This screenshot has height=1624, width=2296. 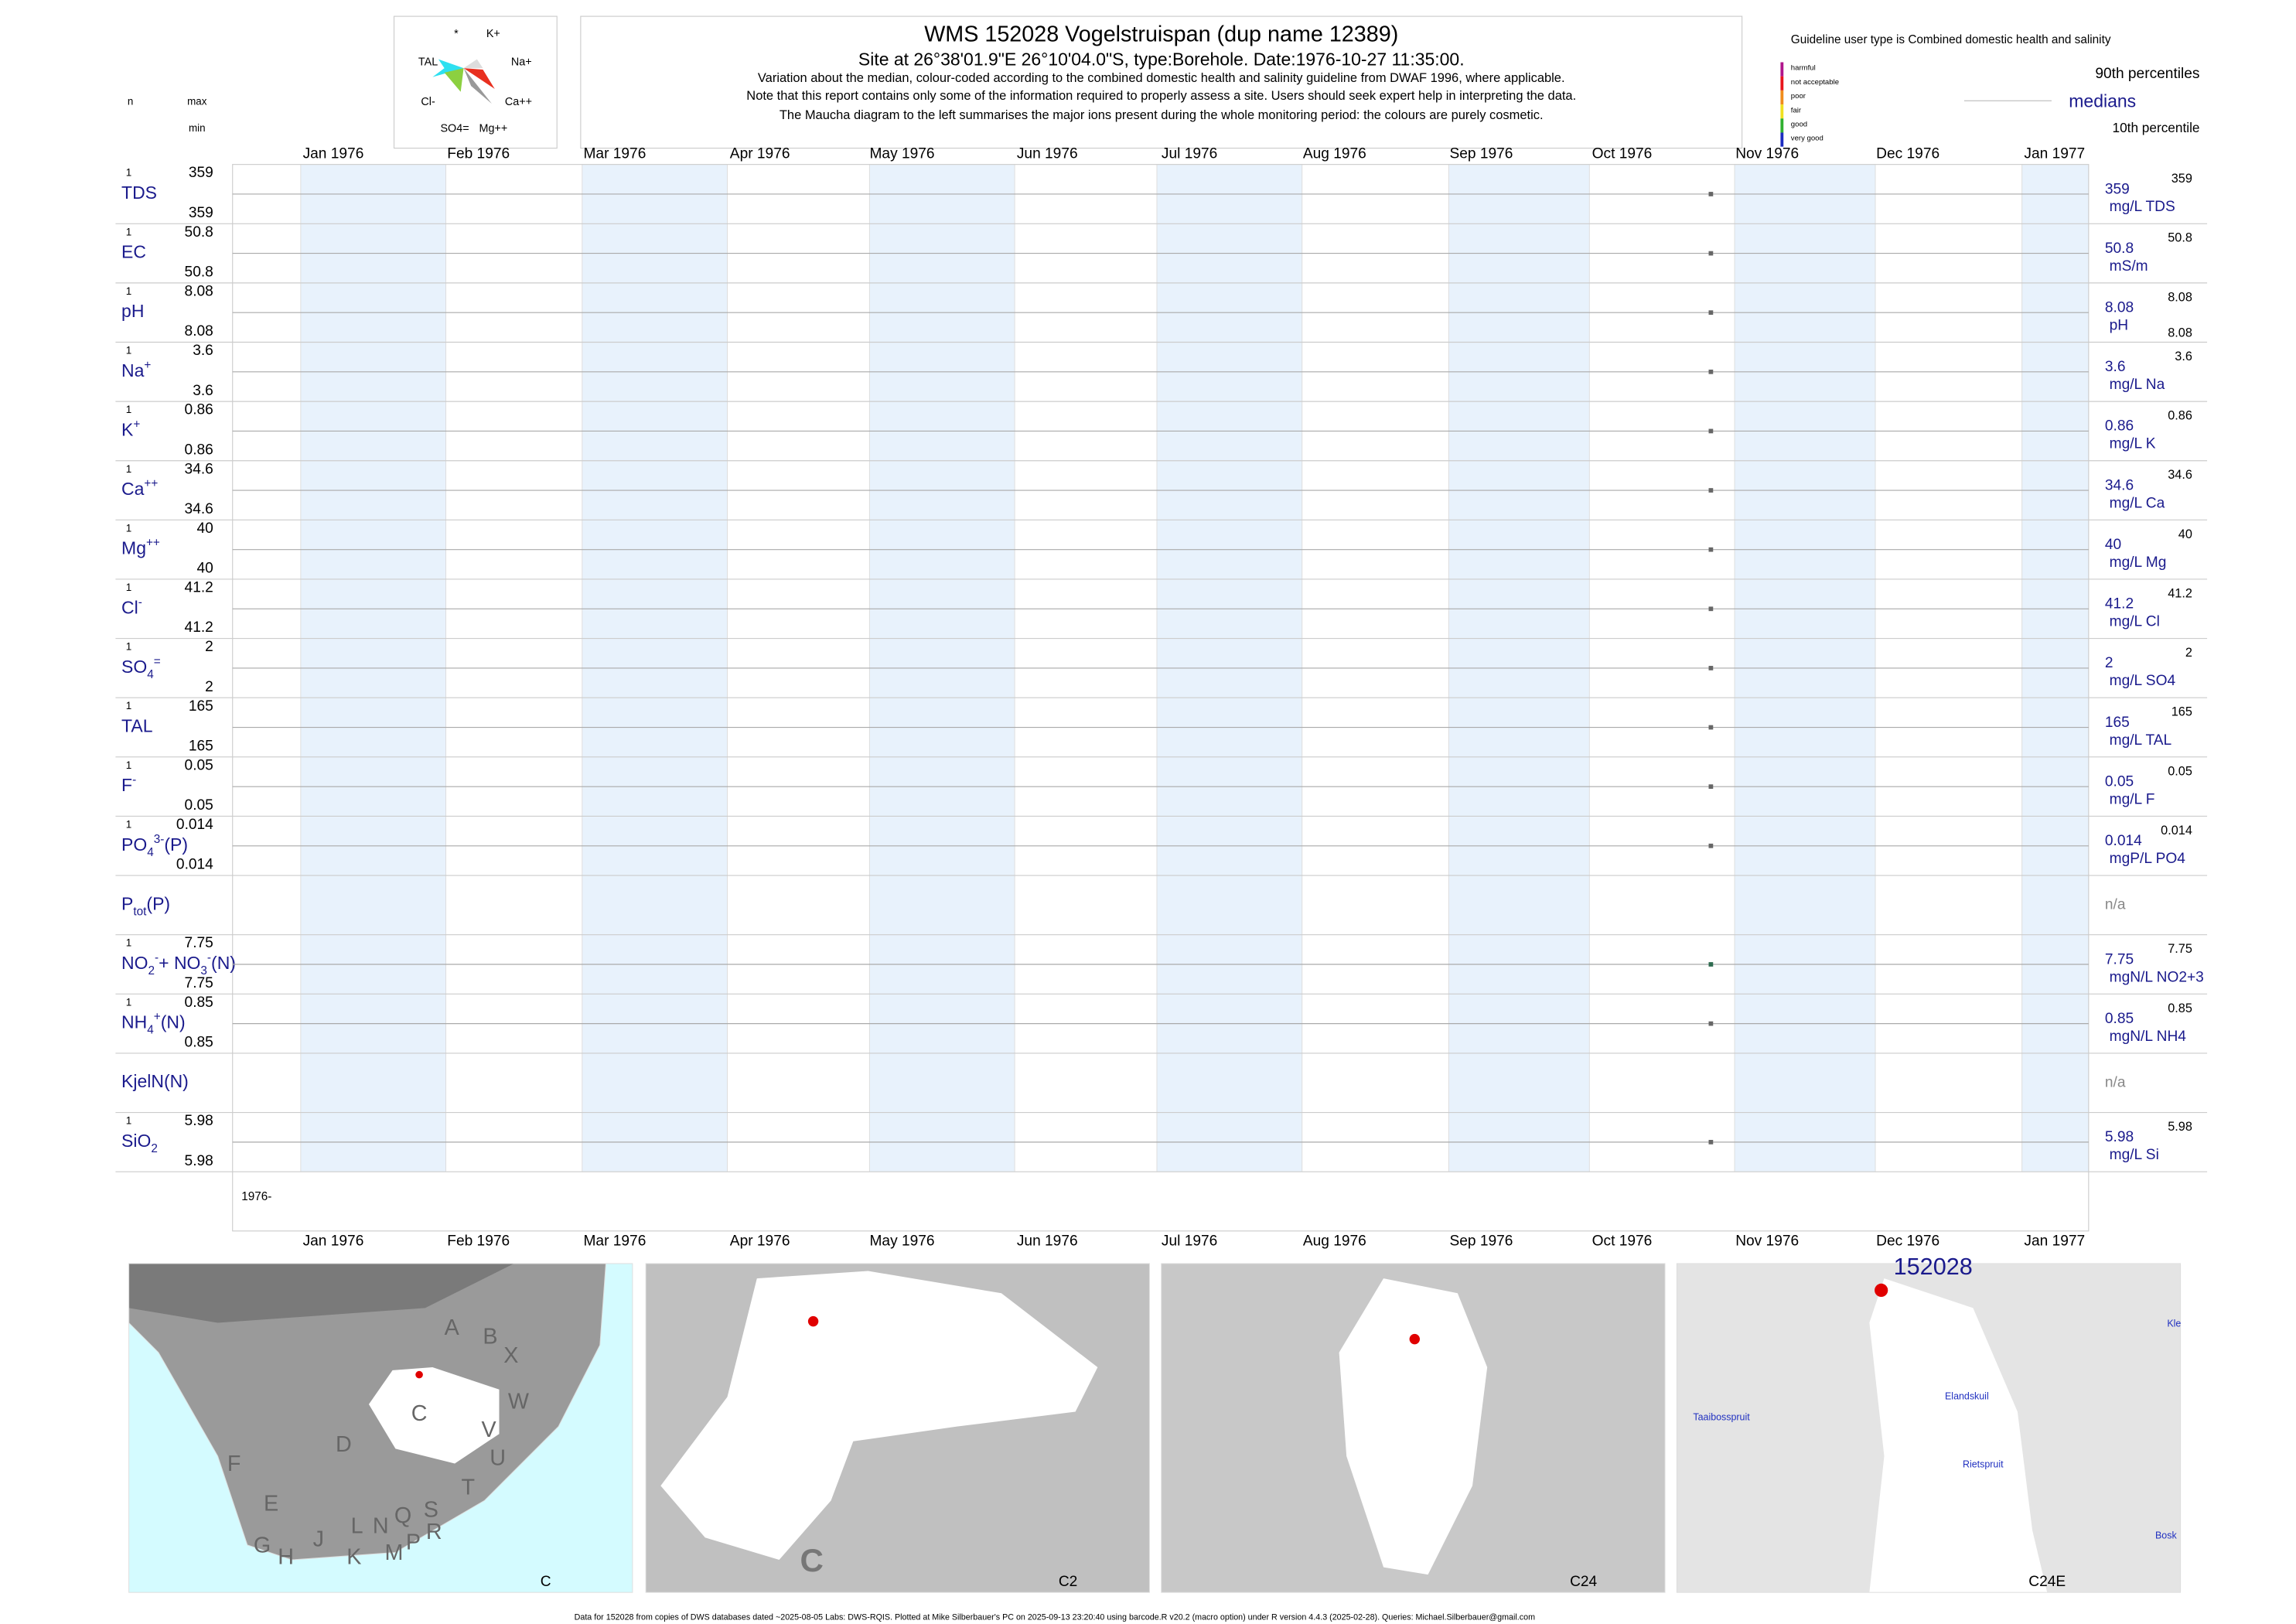 I want to click on label-part: TDS, so click(x=139, y=193).